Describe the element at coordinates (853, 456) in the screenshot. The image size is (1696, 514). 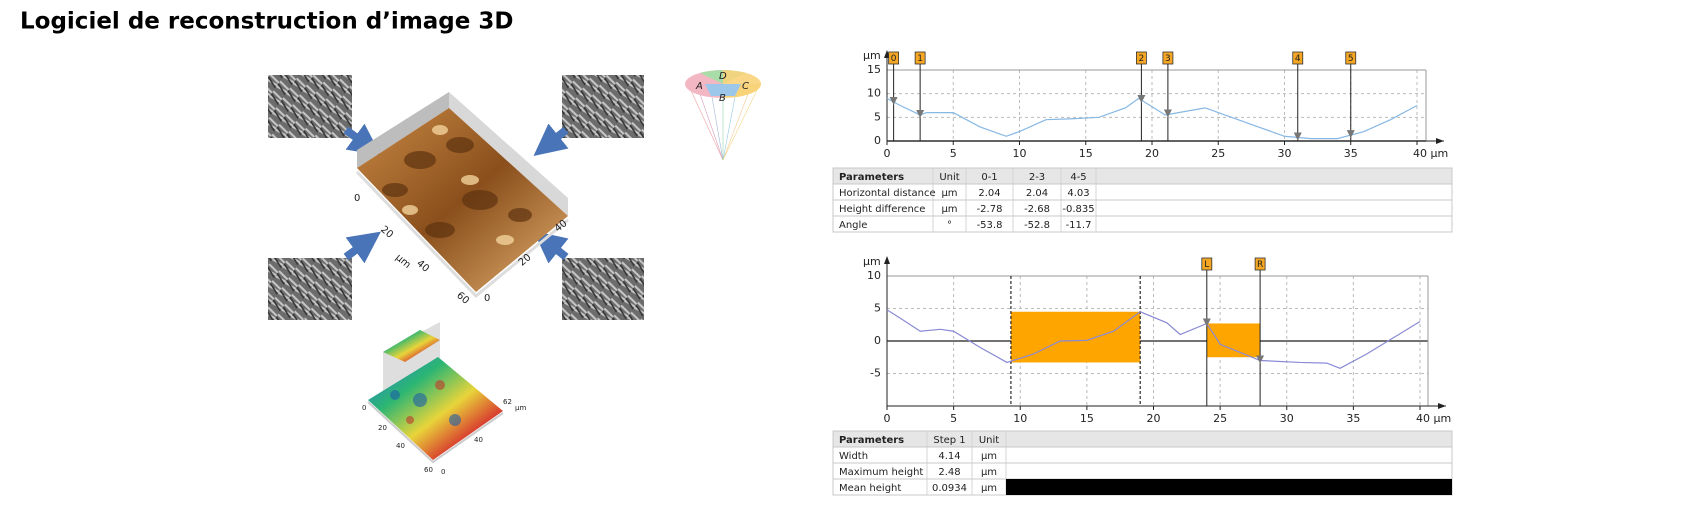
I see `table-cell: Width` at that location.